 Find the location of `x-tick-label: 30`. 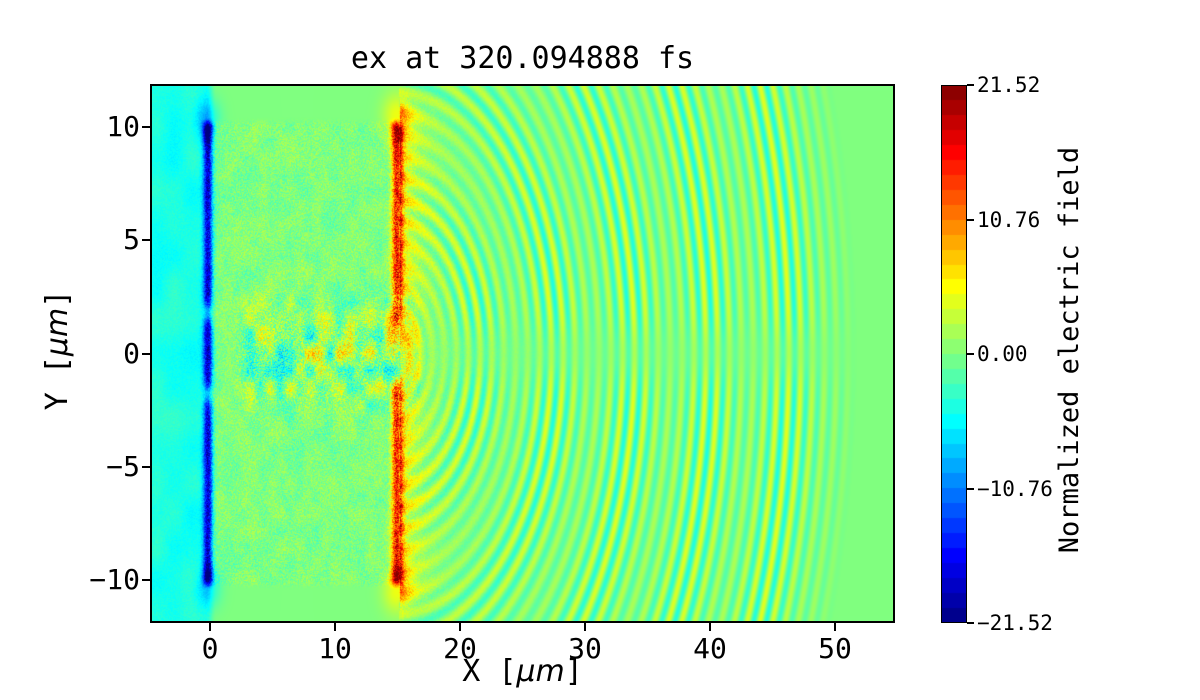

x-tick-label: 30 is located at coordinates (585, 648).